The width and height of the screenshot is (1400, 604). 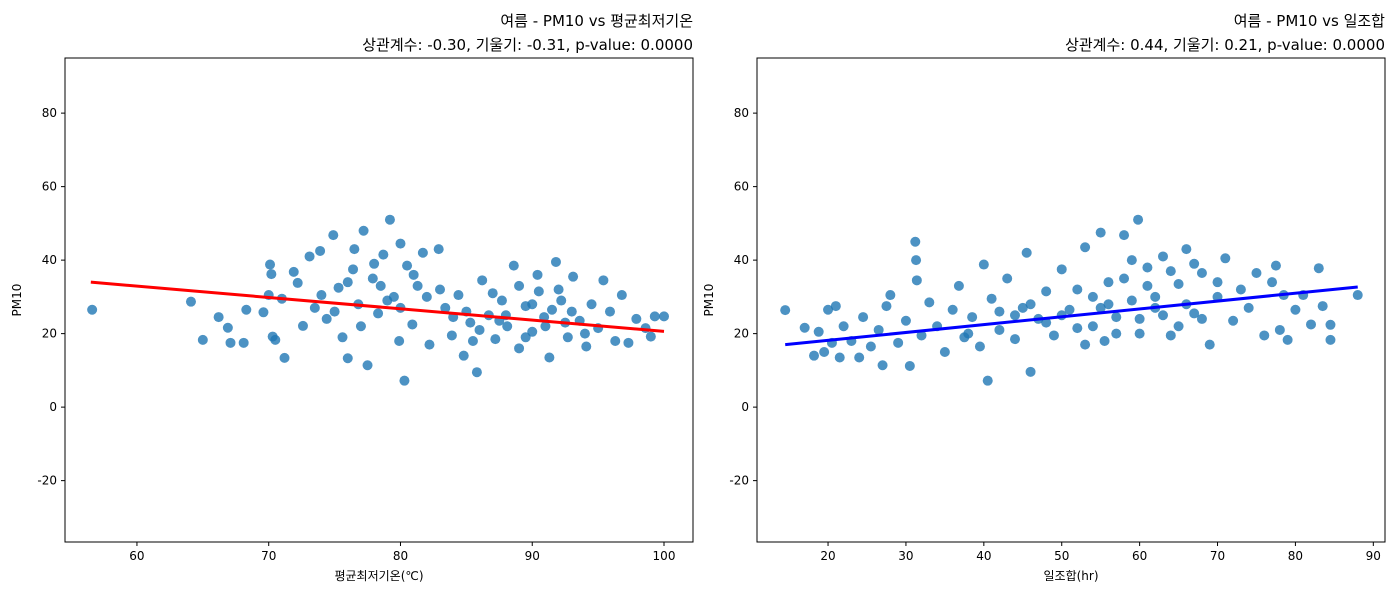 I want to click on x-tick-label: 70, so click(x=268, y=556).